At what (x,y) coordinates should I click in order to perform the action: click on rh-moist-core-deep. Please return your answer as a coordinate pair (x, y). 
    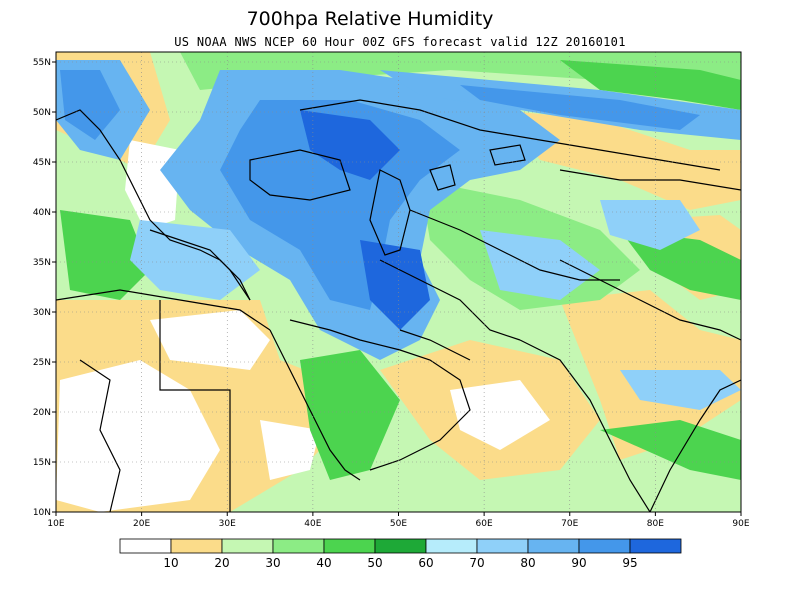
    Looking at the image, I should click on (350, 145).